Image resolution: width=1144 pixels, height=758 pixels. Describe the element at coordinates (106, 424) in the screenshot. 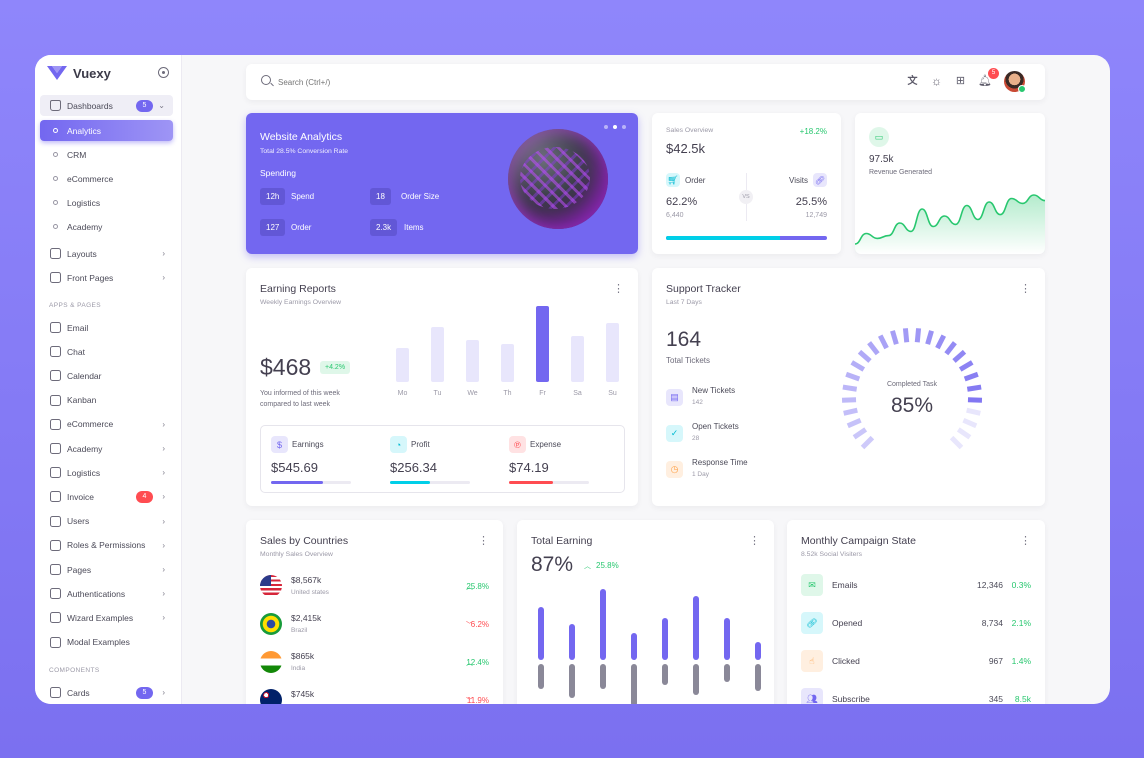

I see `sidebar-item-ecommerce: eCommerce ›` at that location.